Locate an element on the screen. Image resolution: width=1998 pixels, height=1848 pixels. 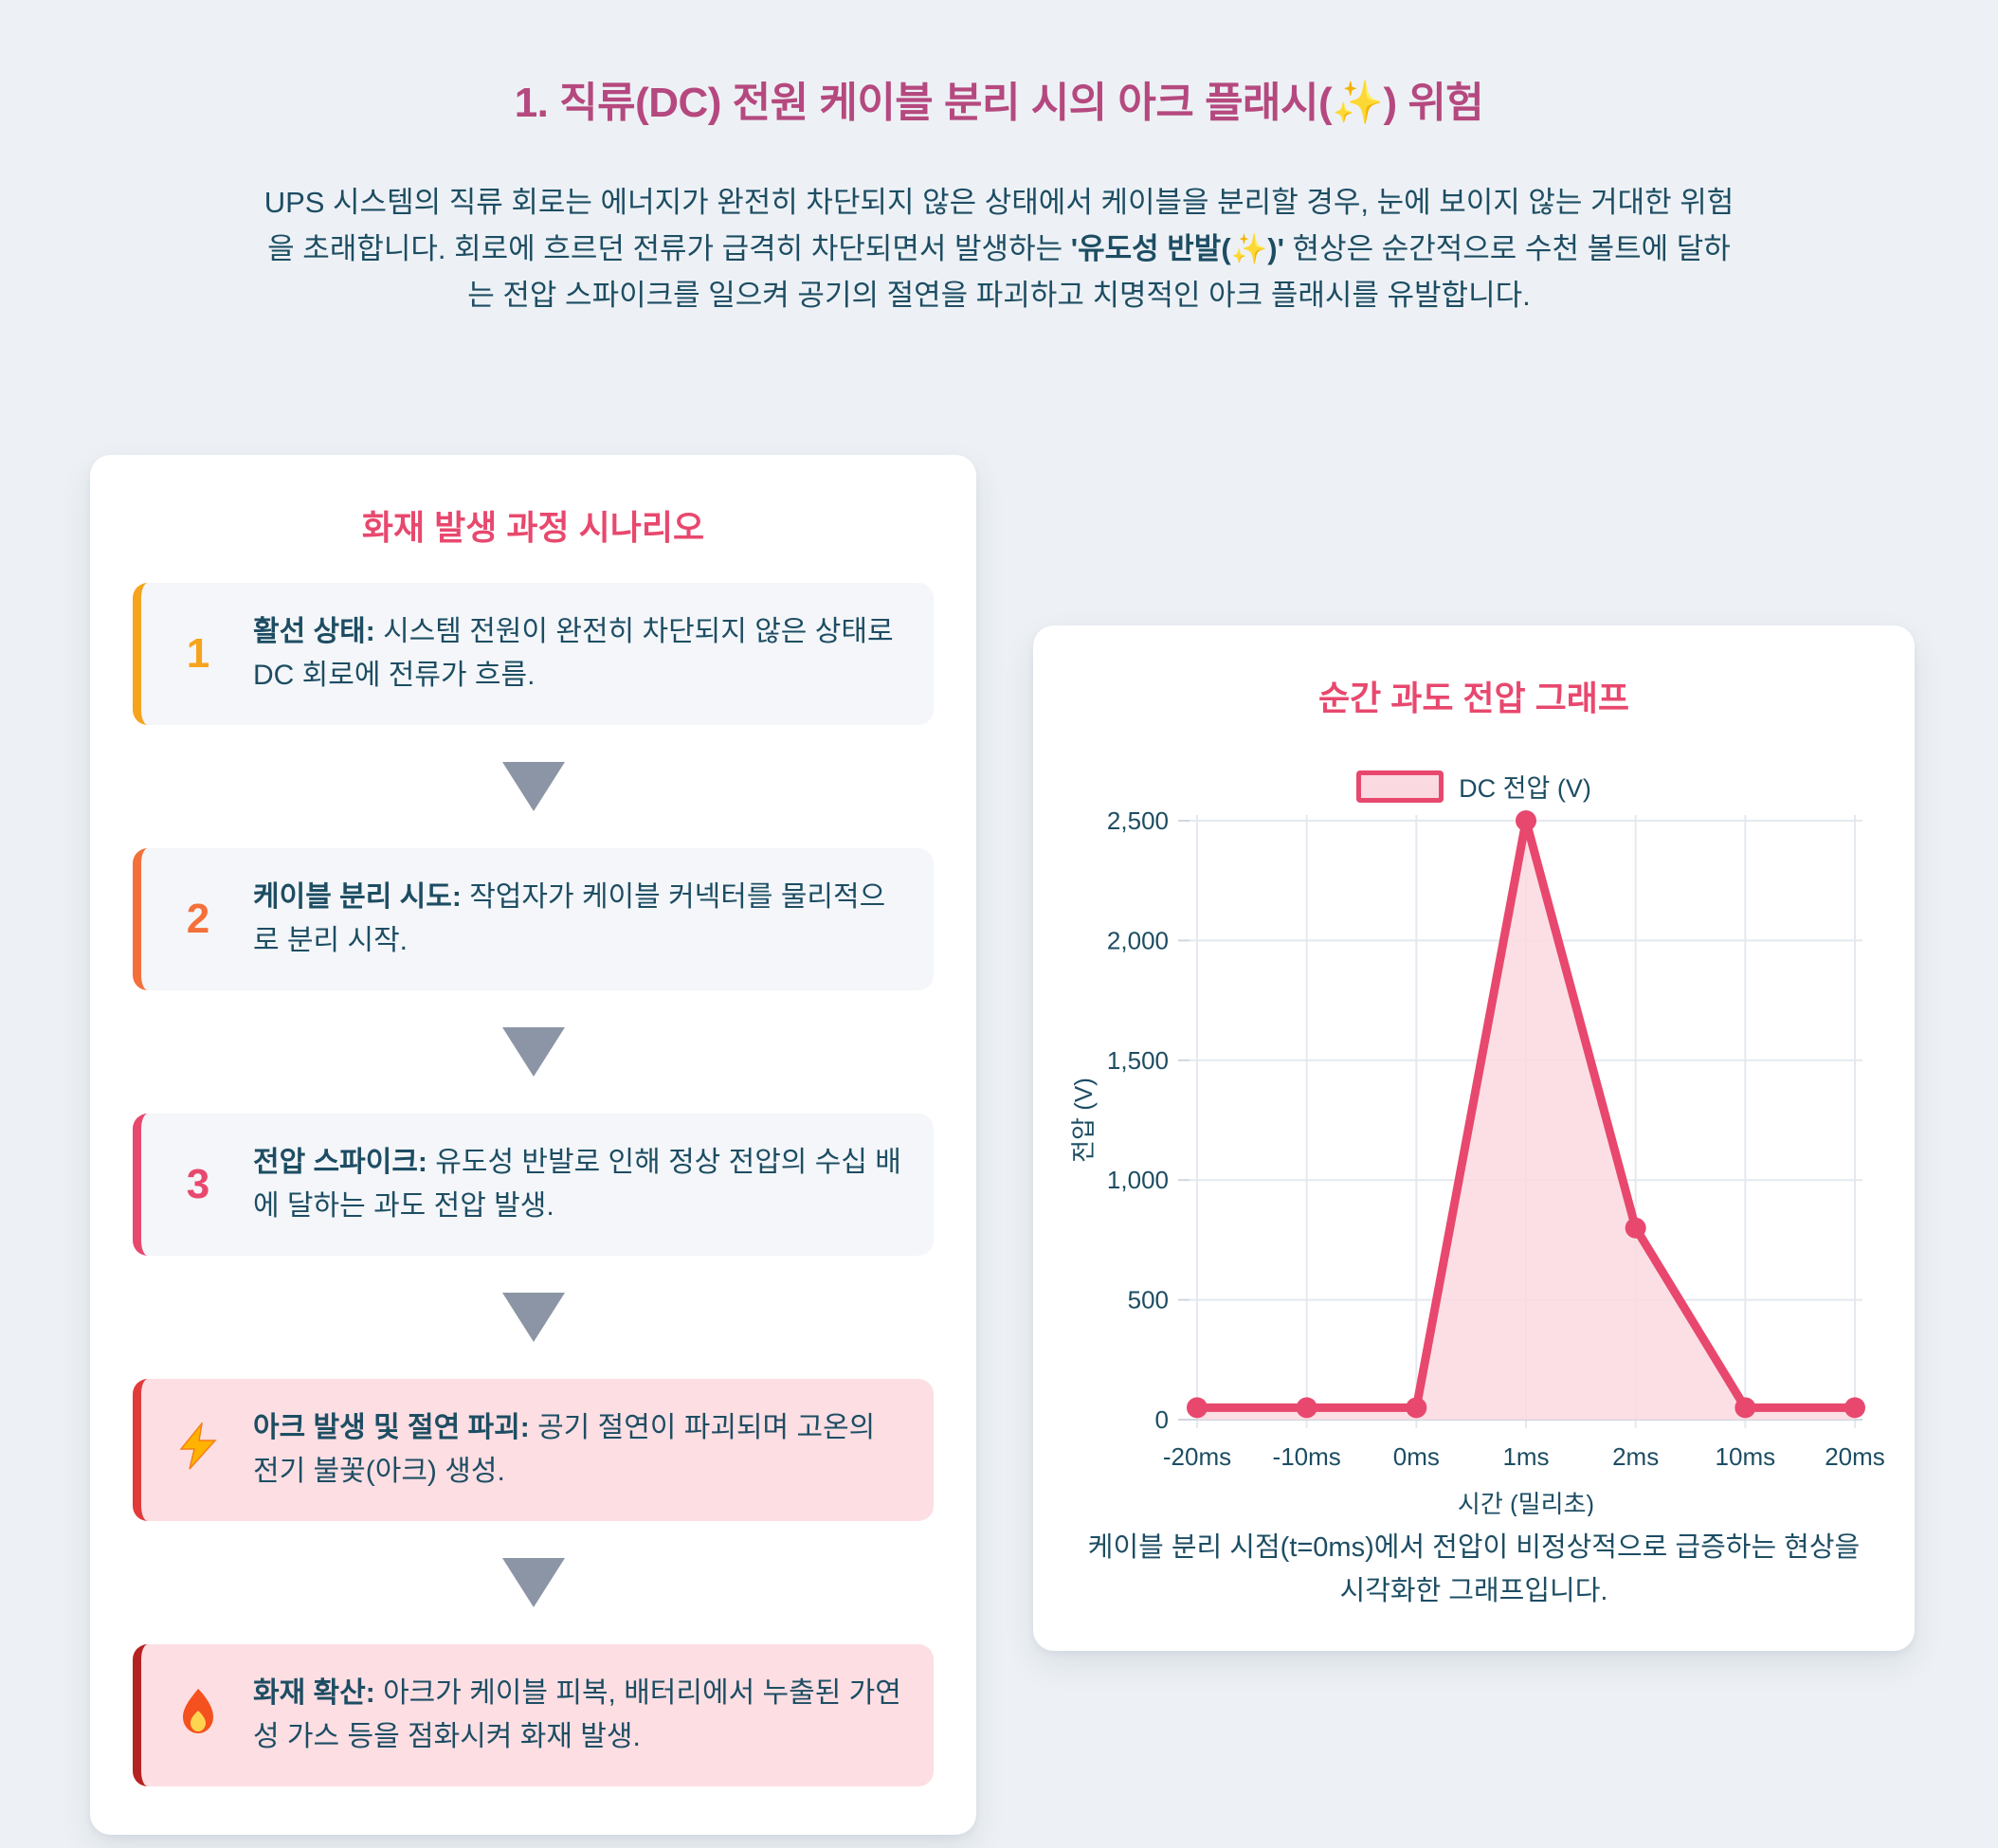
chart-area is located at coordinates (1526, 1121).